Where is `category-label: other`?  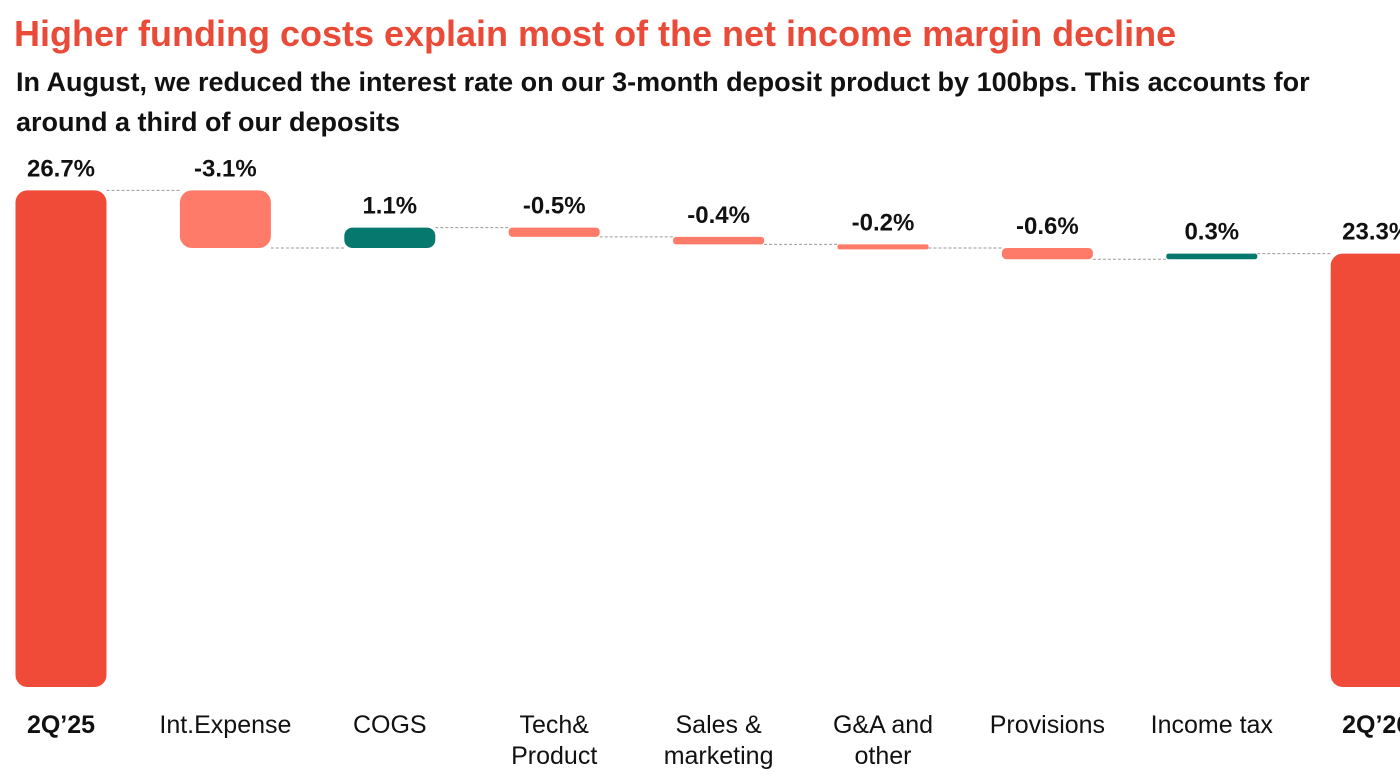
category-label: other is located at coordinates (883, 756).